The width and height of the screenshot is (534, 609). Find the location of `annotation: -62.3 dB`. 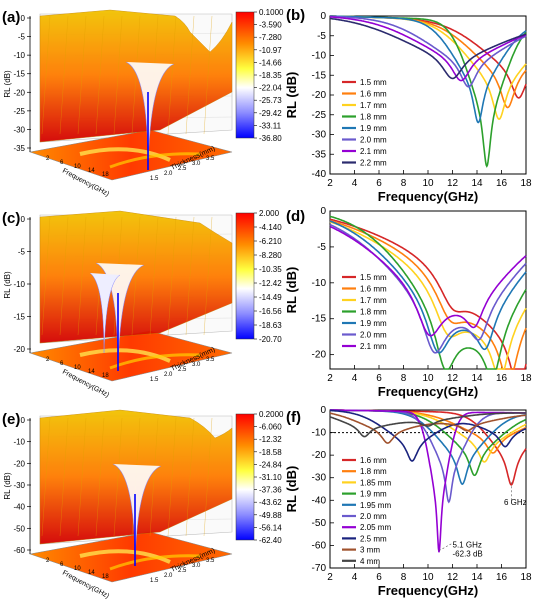

annotation: -62.3 dB is located at coordinates (468, 554).